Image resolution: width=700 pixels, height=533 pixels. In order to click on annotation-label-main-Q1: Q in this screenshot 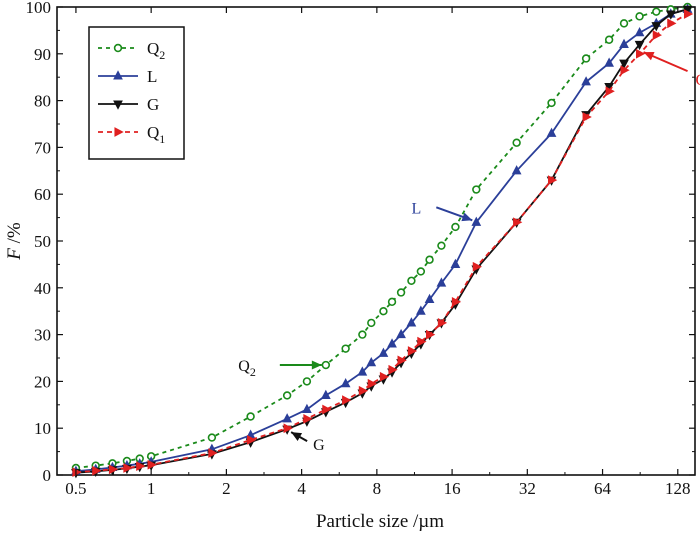, I will do `click(698, 80)`.